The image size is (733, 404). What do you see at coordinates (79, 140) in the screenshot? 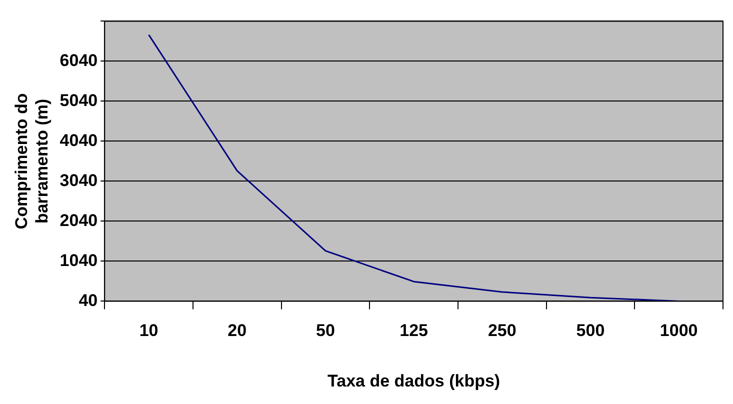
I see `y-tick-label: 4040` at bounding box center [79, 140].